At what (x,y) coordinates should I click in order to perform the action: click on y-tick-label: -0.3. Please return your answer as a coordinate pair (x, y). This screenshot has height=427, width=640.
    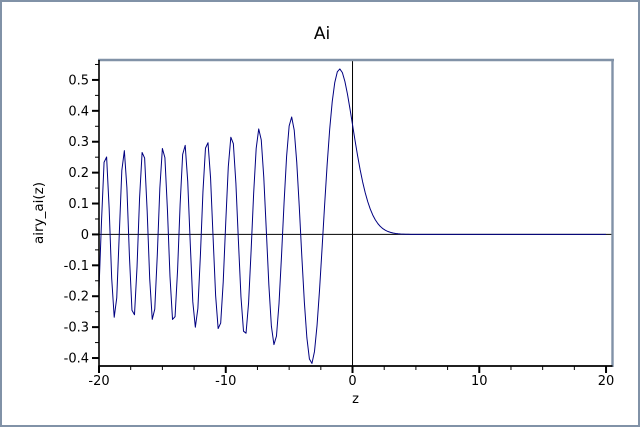
    Looking at the image, I should click on (76, 328).